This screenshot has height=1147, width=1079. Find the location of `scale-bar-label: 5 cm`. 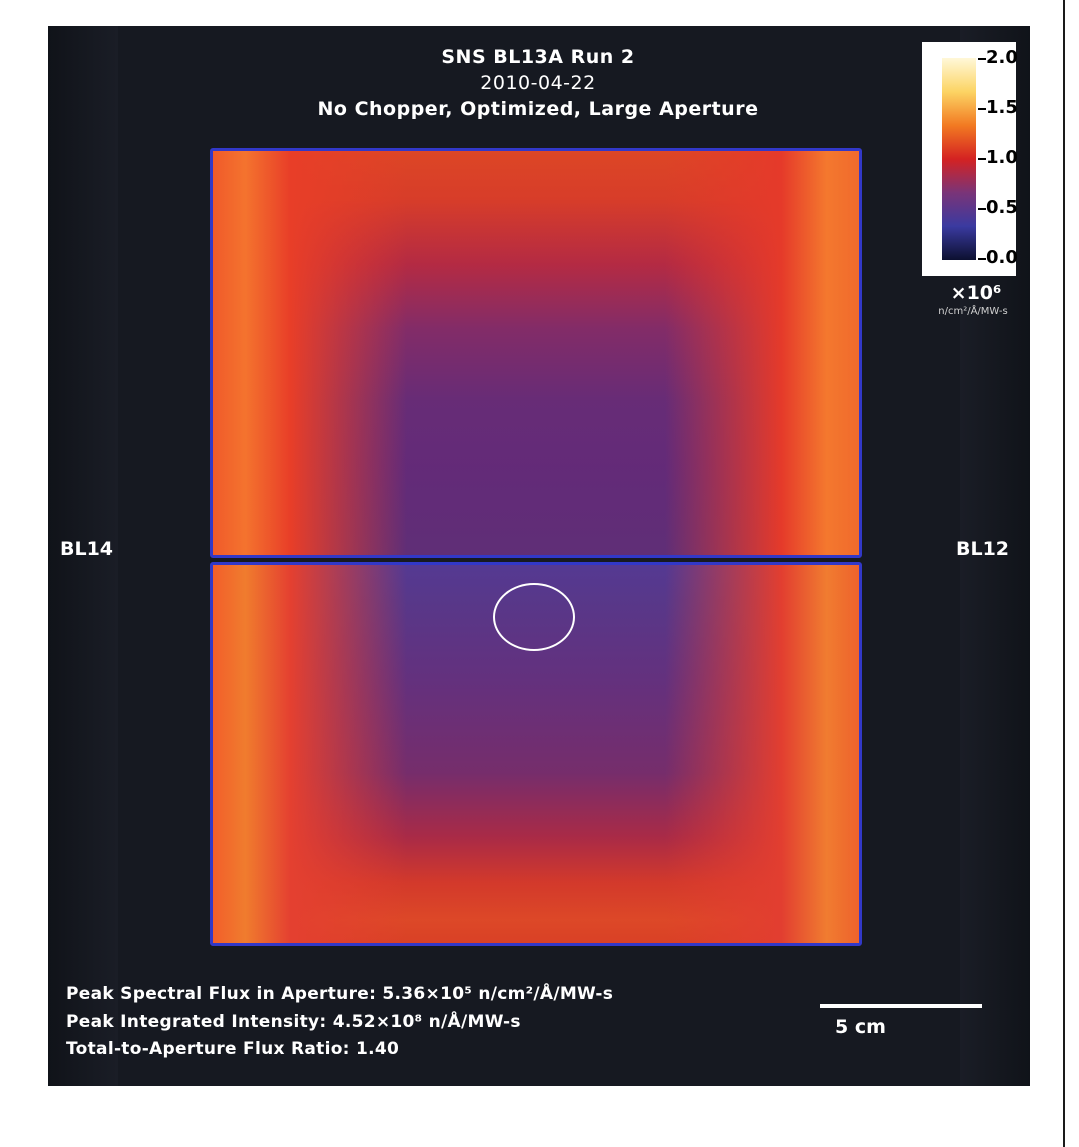

scale-bar-label: 5 cm is located at coordinates (860, 1027).